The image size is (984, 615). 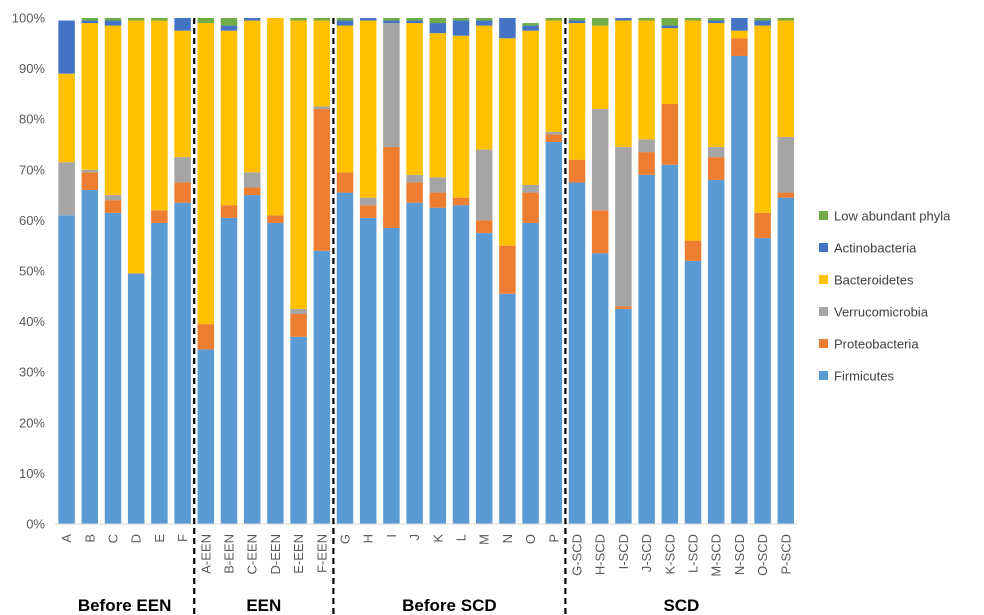 What do you see at coordinates (874, 280) in the screenshot?
I see `legend-label: Bacteroidetes` at bounding box center [874, 280].